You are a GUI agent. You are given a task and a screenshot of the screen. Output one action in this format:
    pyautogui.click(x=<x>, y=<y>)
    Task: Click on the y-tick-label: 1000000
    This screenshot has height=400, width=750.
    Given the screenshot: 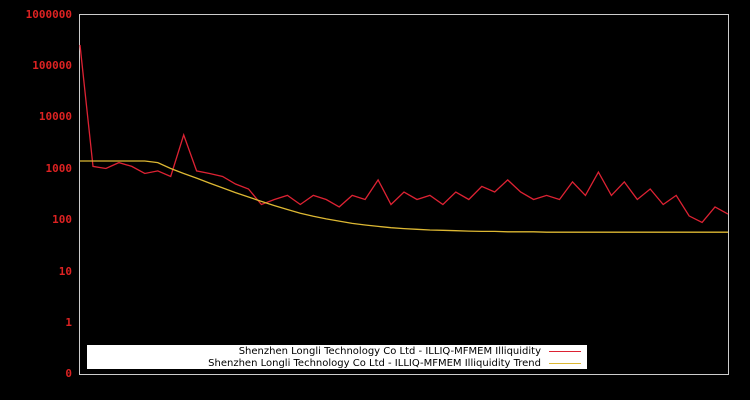 What is the action you would take?
    pyautogui.click(x=48, y=14)
    